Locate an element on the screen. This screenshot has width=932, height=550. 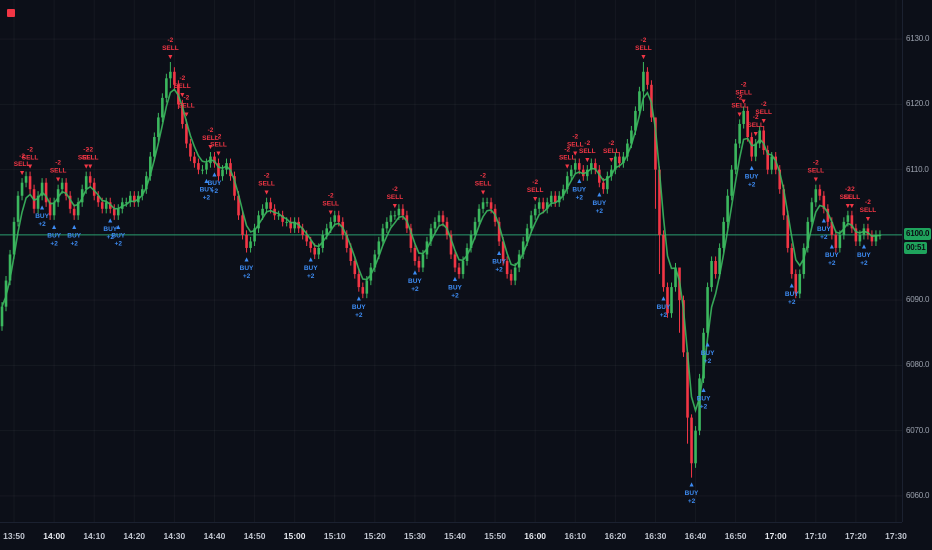
current-price-tag: 6100.0 is located at coordinates (918, 233).